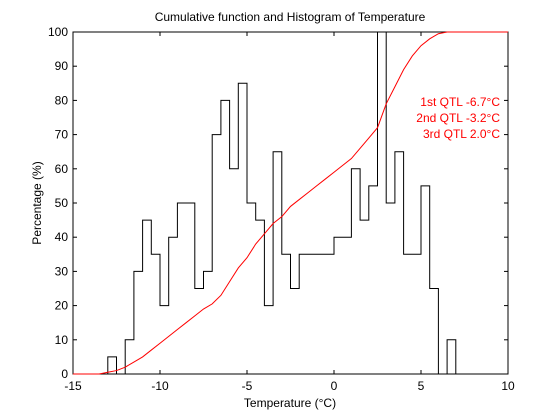 This screenshot has width=560, height=420. I want to click on y-tick-label: 0, so click(64, 374).